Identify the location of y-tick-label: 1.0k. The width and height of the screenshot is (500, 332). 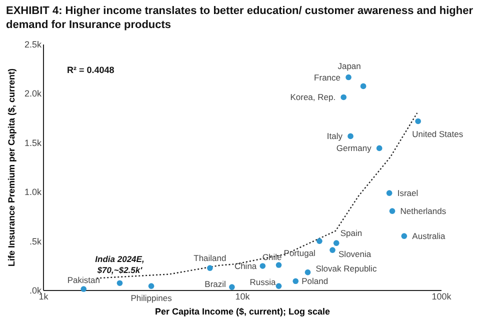
(33, 192).